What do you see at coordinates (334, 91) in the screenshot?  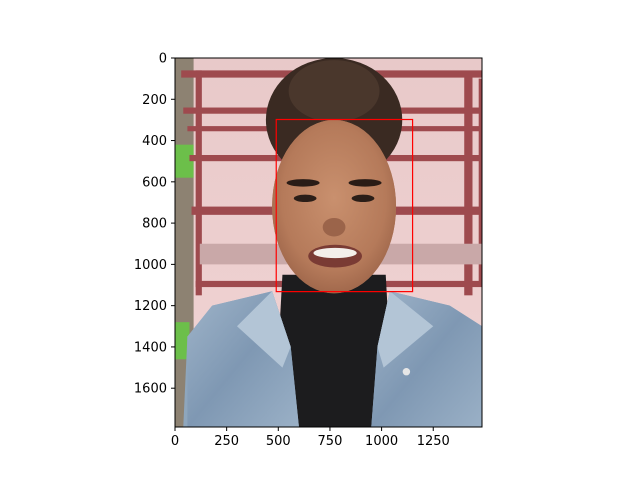 I see `photo-hair-top` at bounding box center [334, 91].